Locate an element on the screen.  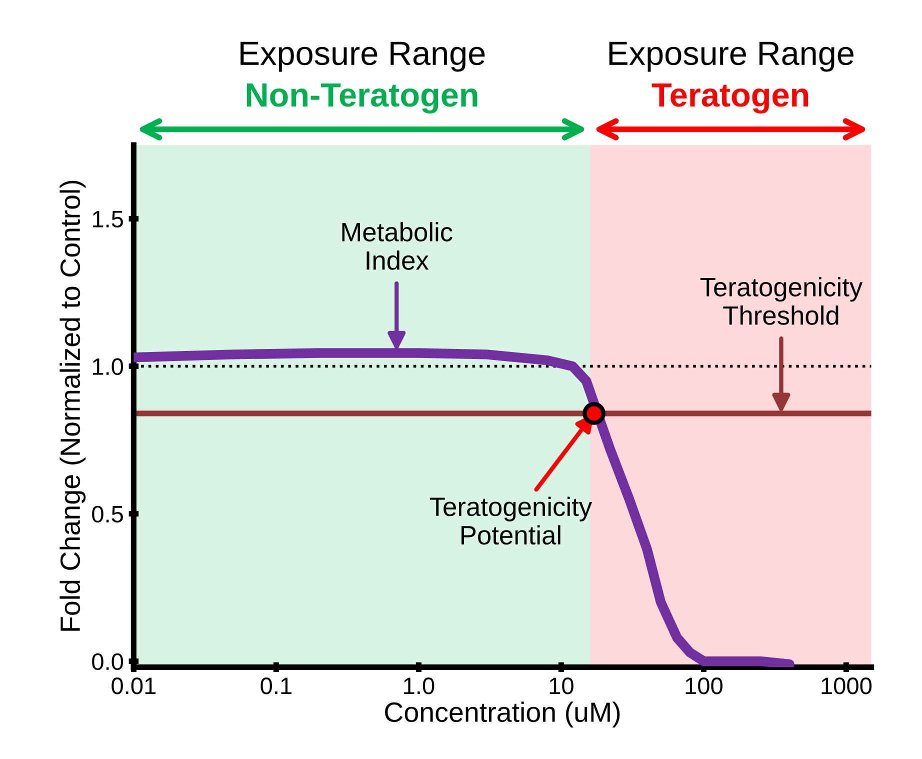
annotation: Teratogenicity Potential is located at coordinates (511, 520).